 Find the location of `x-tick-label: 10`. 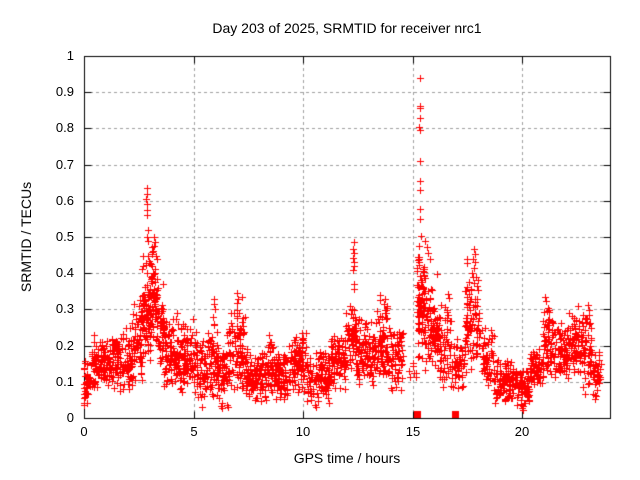

x-tick-label: 10 is located at coordinates (303, 431).